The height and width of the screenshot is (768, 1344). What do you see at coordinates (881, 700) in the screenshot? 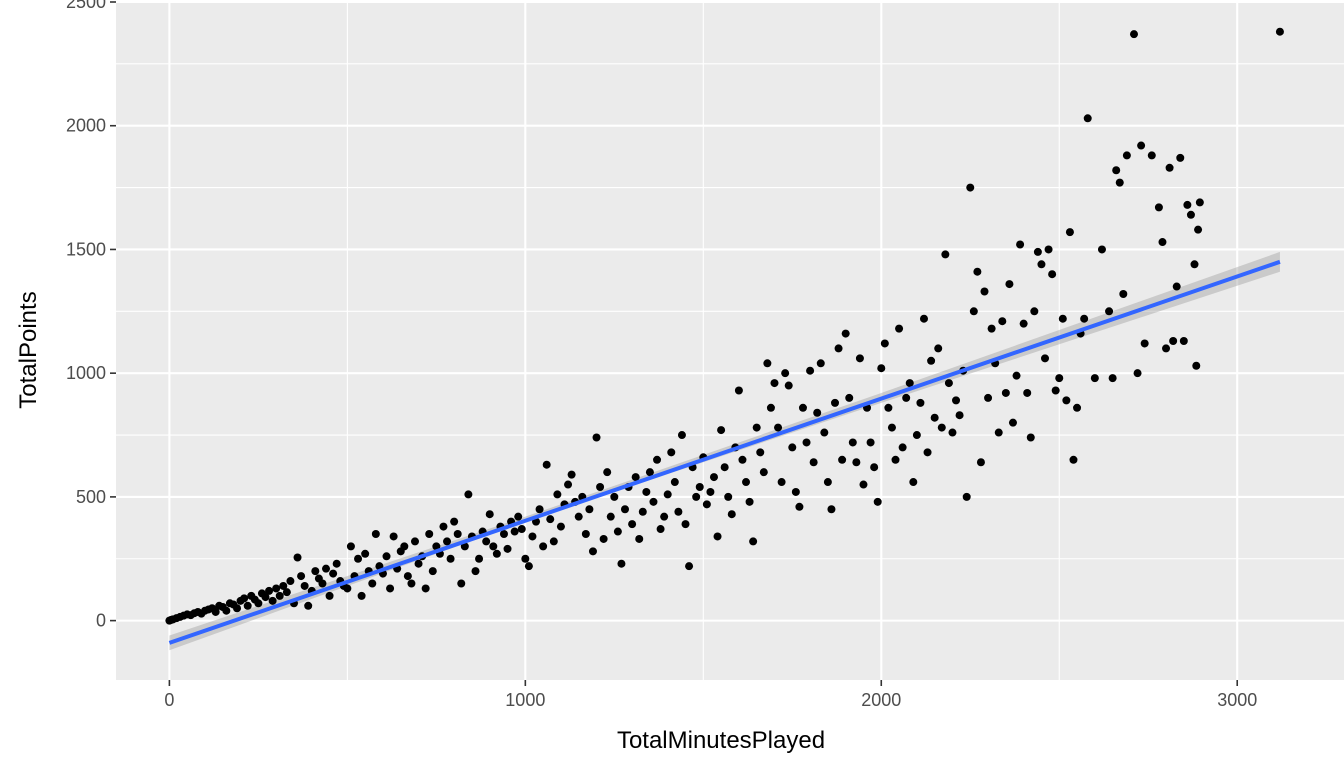
I see `x-tick-label: 2000` at bounding box center [881, 700].